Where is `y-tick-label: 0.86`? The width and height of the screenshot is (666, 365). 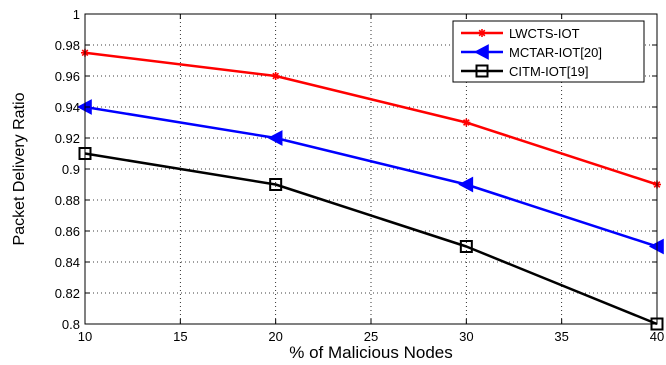
y-tick-label: 0.86 is located at coordinates (67, 231).